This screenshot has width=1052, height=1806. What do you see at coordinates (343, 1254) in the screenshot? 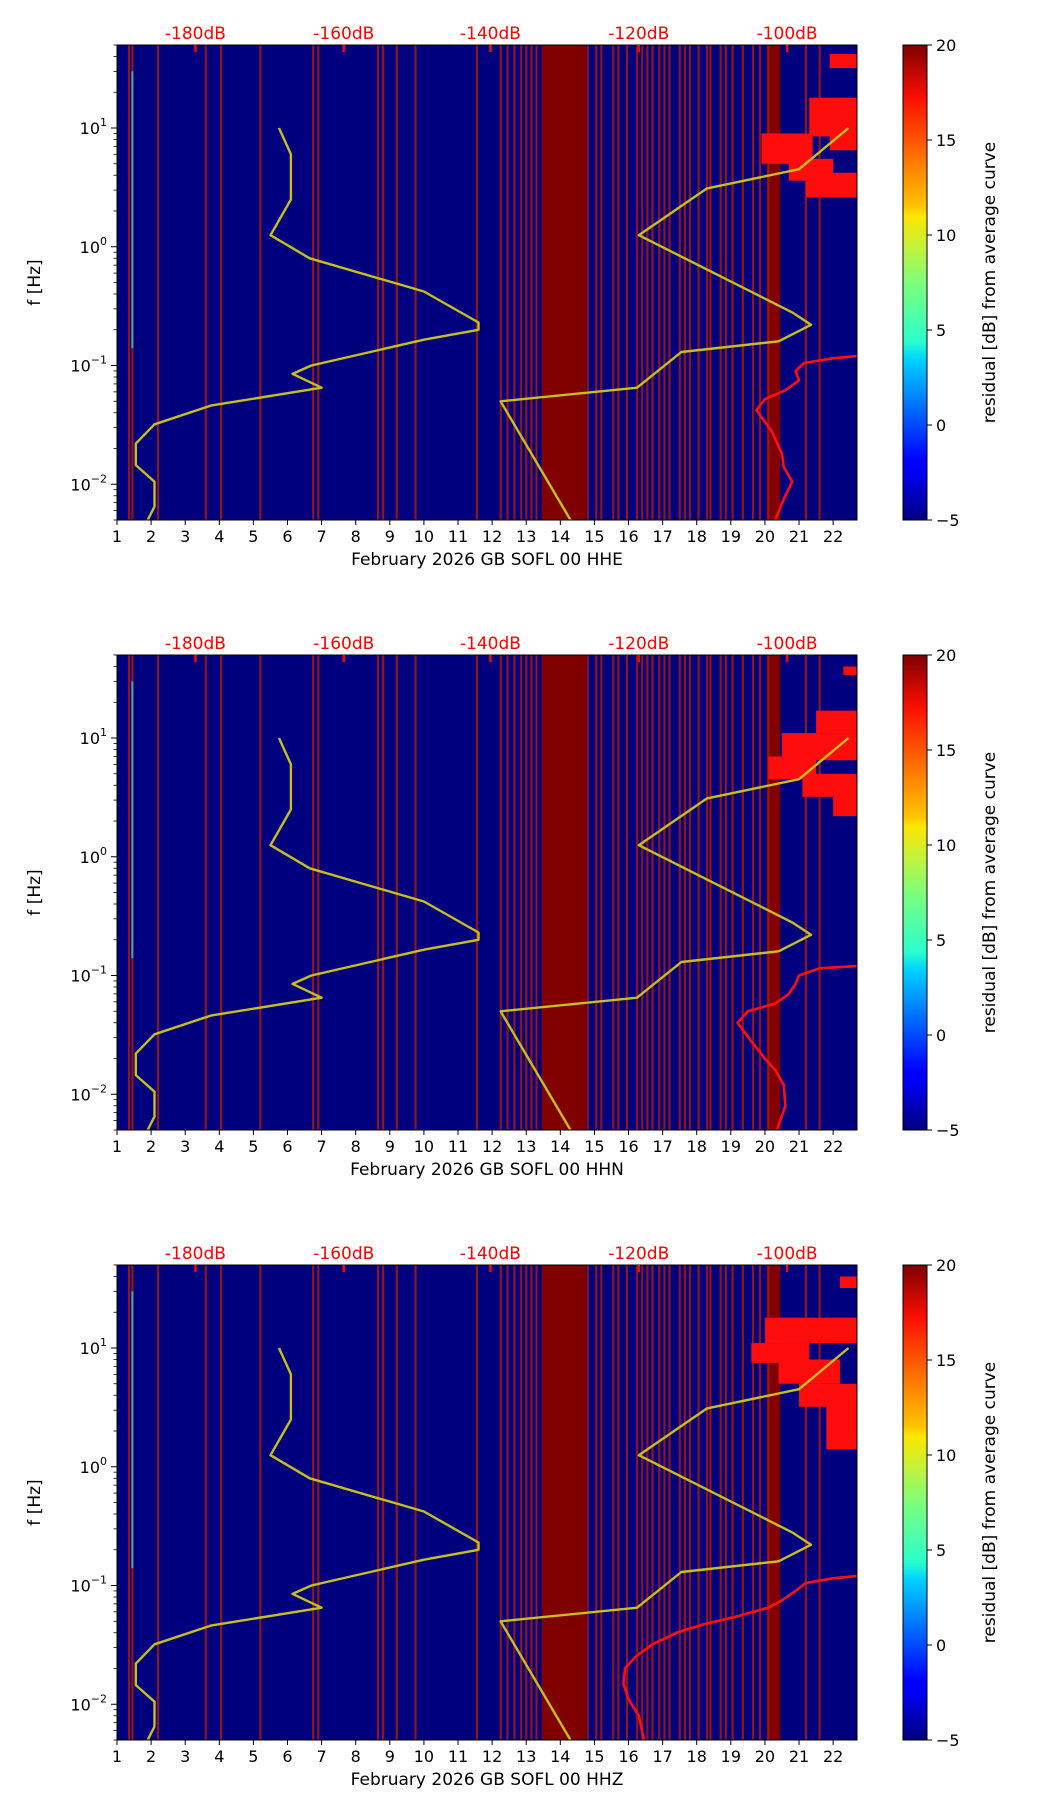
I see `db-tick-label: -160dB` at bounding box center [343, 1254].